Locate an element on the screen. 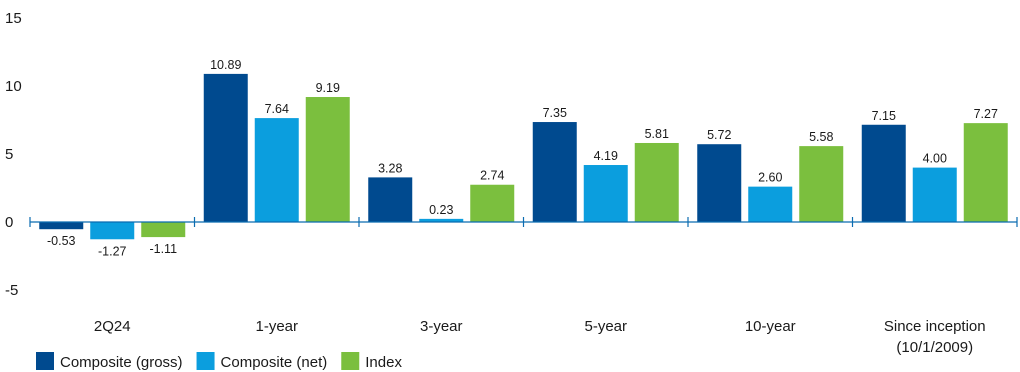 The image size is (1020, 372). category-label: 3-year is located at coordinates (441, 326).